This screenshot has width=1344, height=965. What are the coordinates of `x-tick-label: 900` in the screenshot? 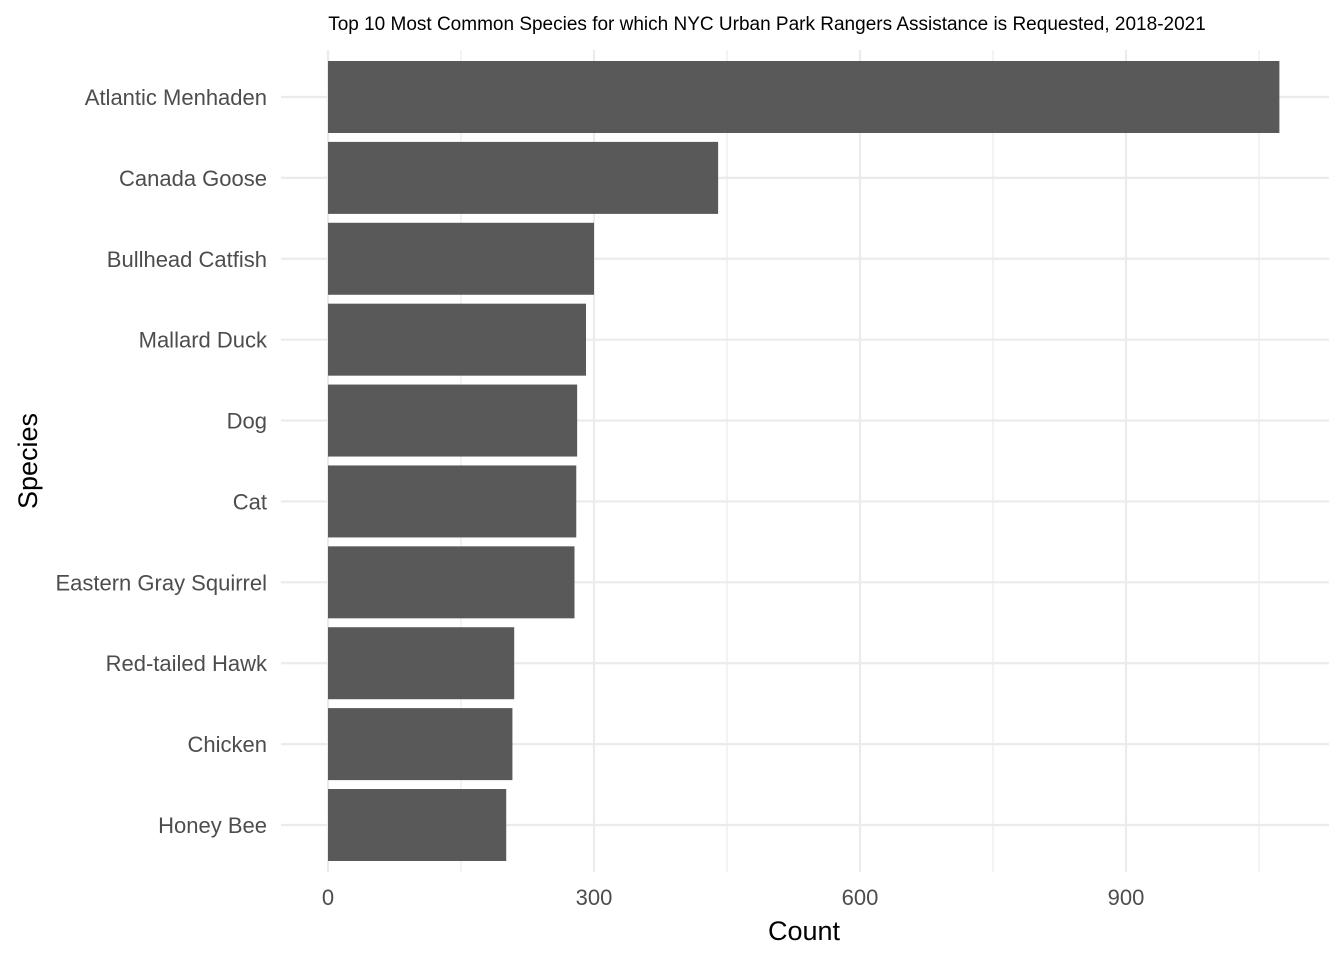 It's located at (1126, 897).